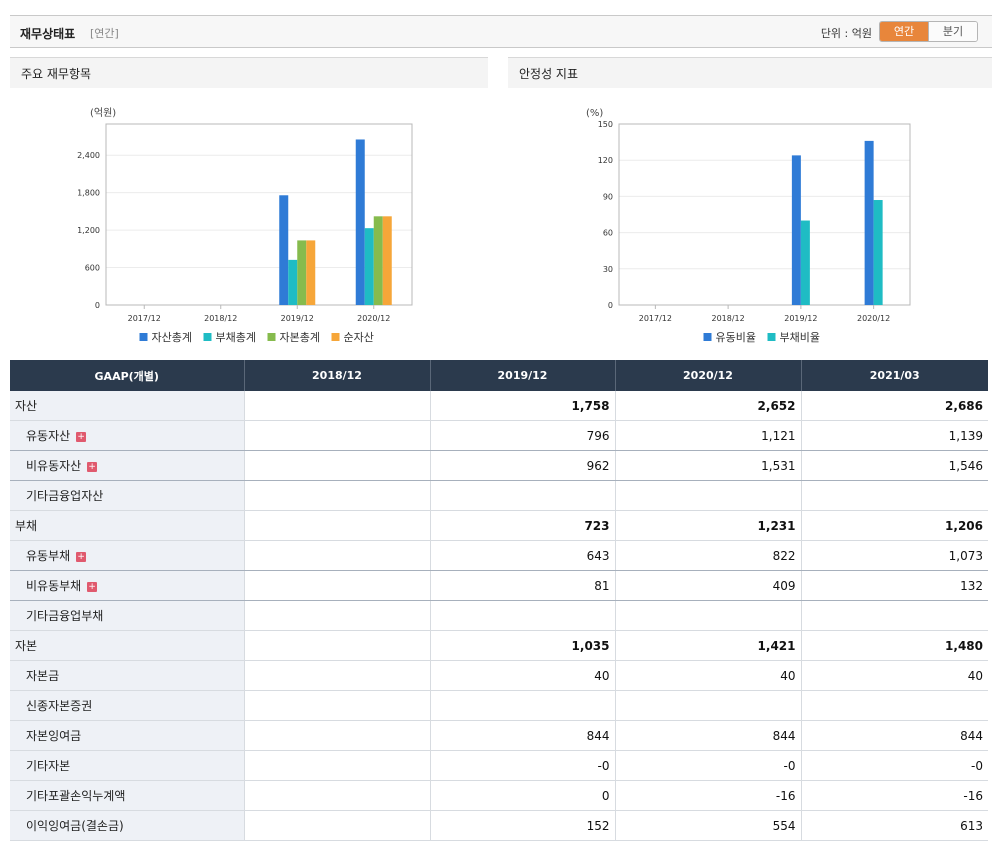 This screenshot has height=850, width=999. What do you see at coordinates (65, 616) in the screenshot?
I see `row-label-text: 기타금융업부채` at bounding box center [65, 616].